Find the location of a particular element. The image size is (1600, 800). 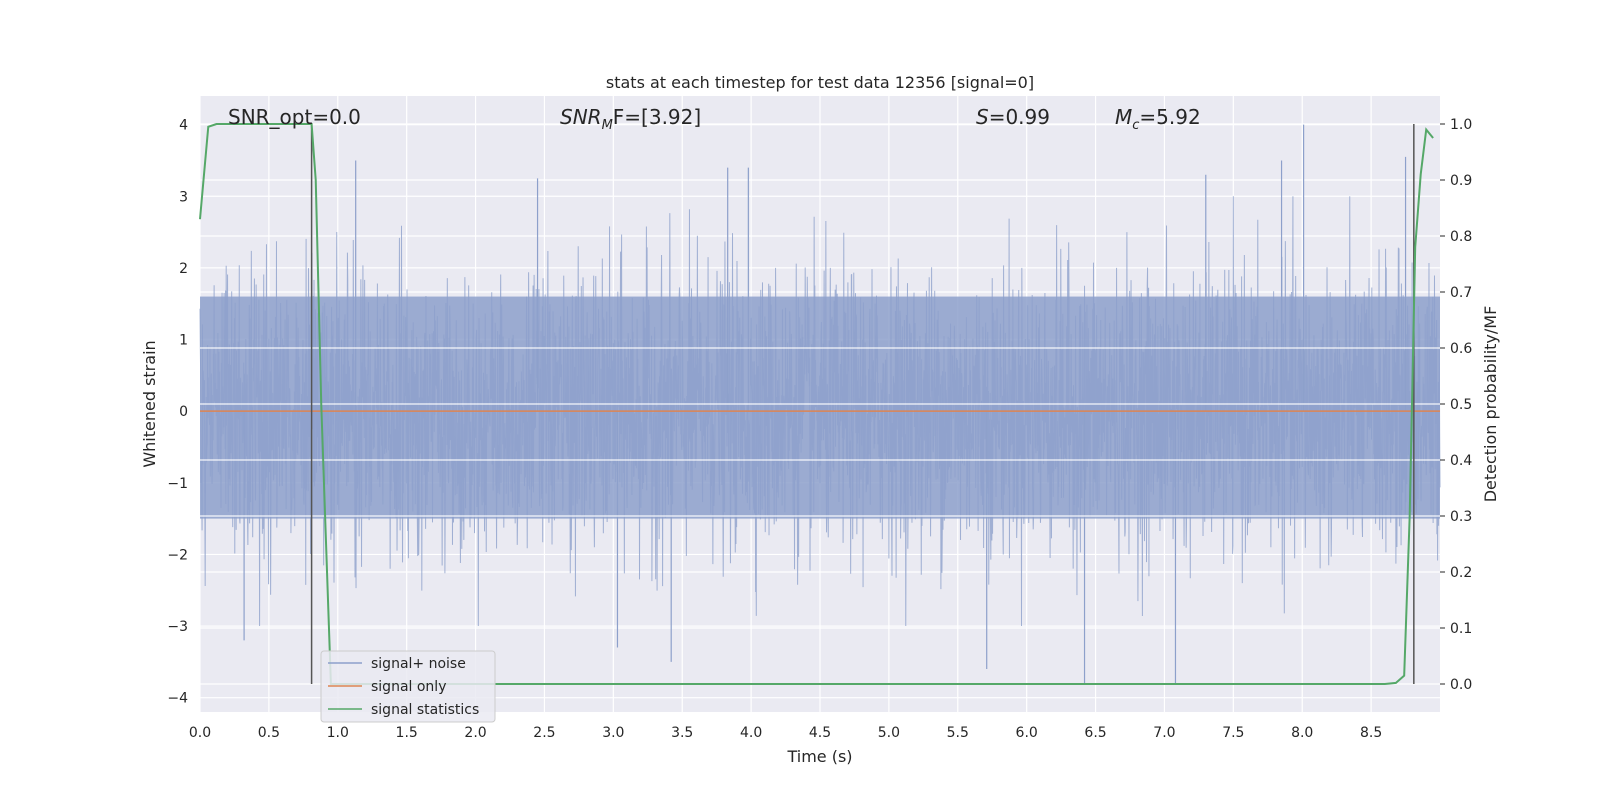

legend-label-signal-only: signal only is located at coordinates (408, 687).